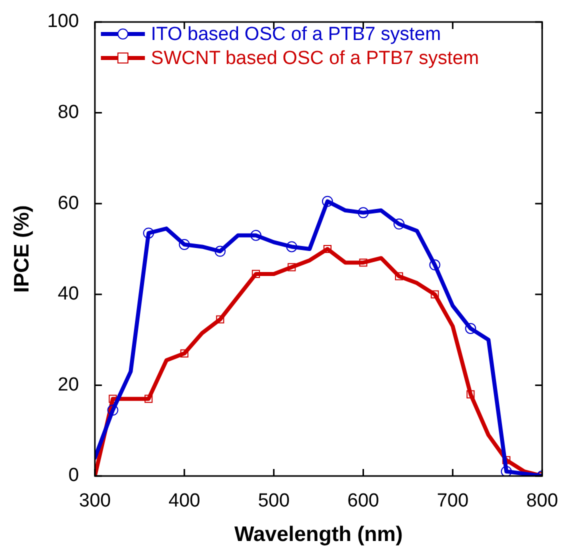  Describe the element at coordinates (95, 501) in the screenshot. I see `x-tick-label: 300` at that location.